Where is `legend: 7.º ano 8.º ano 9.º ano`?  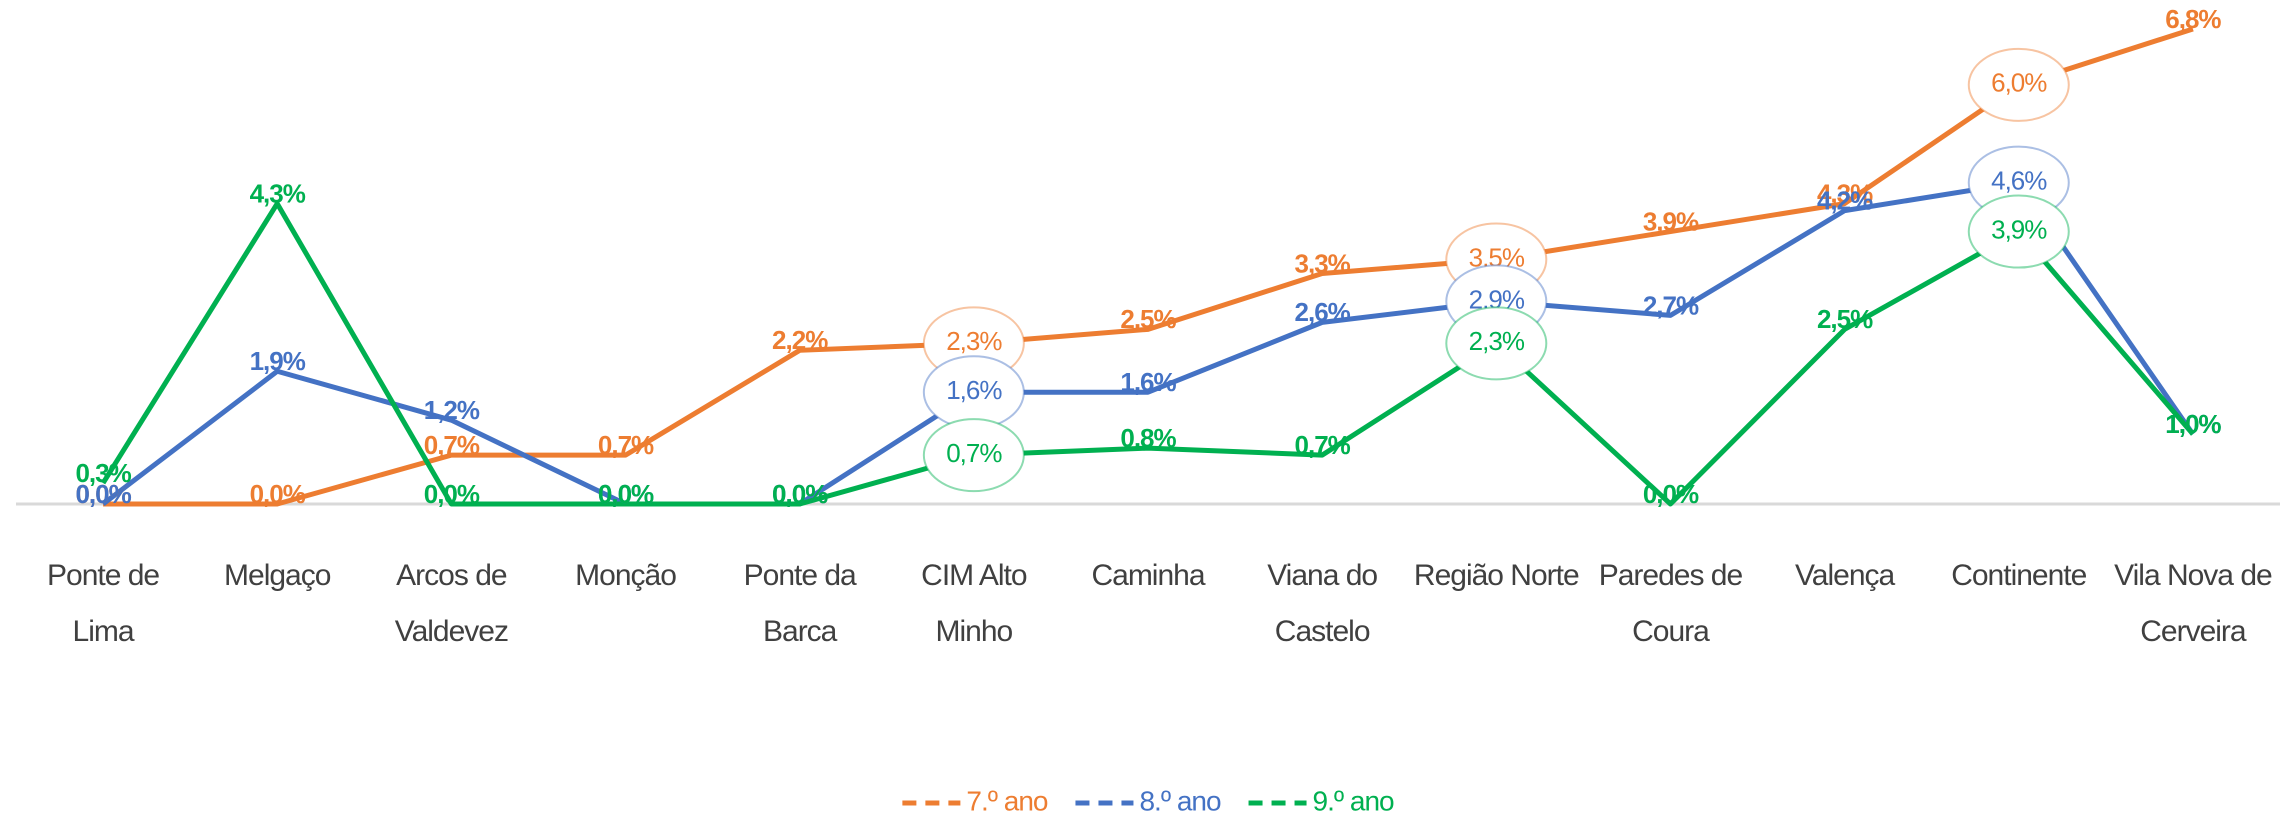
legend: 7.º ano 8.º ano 9.º ano is located at coordinates (1148, 800).